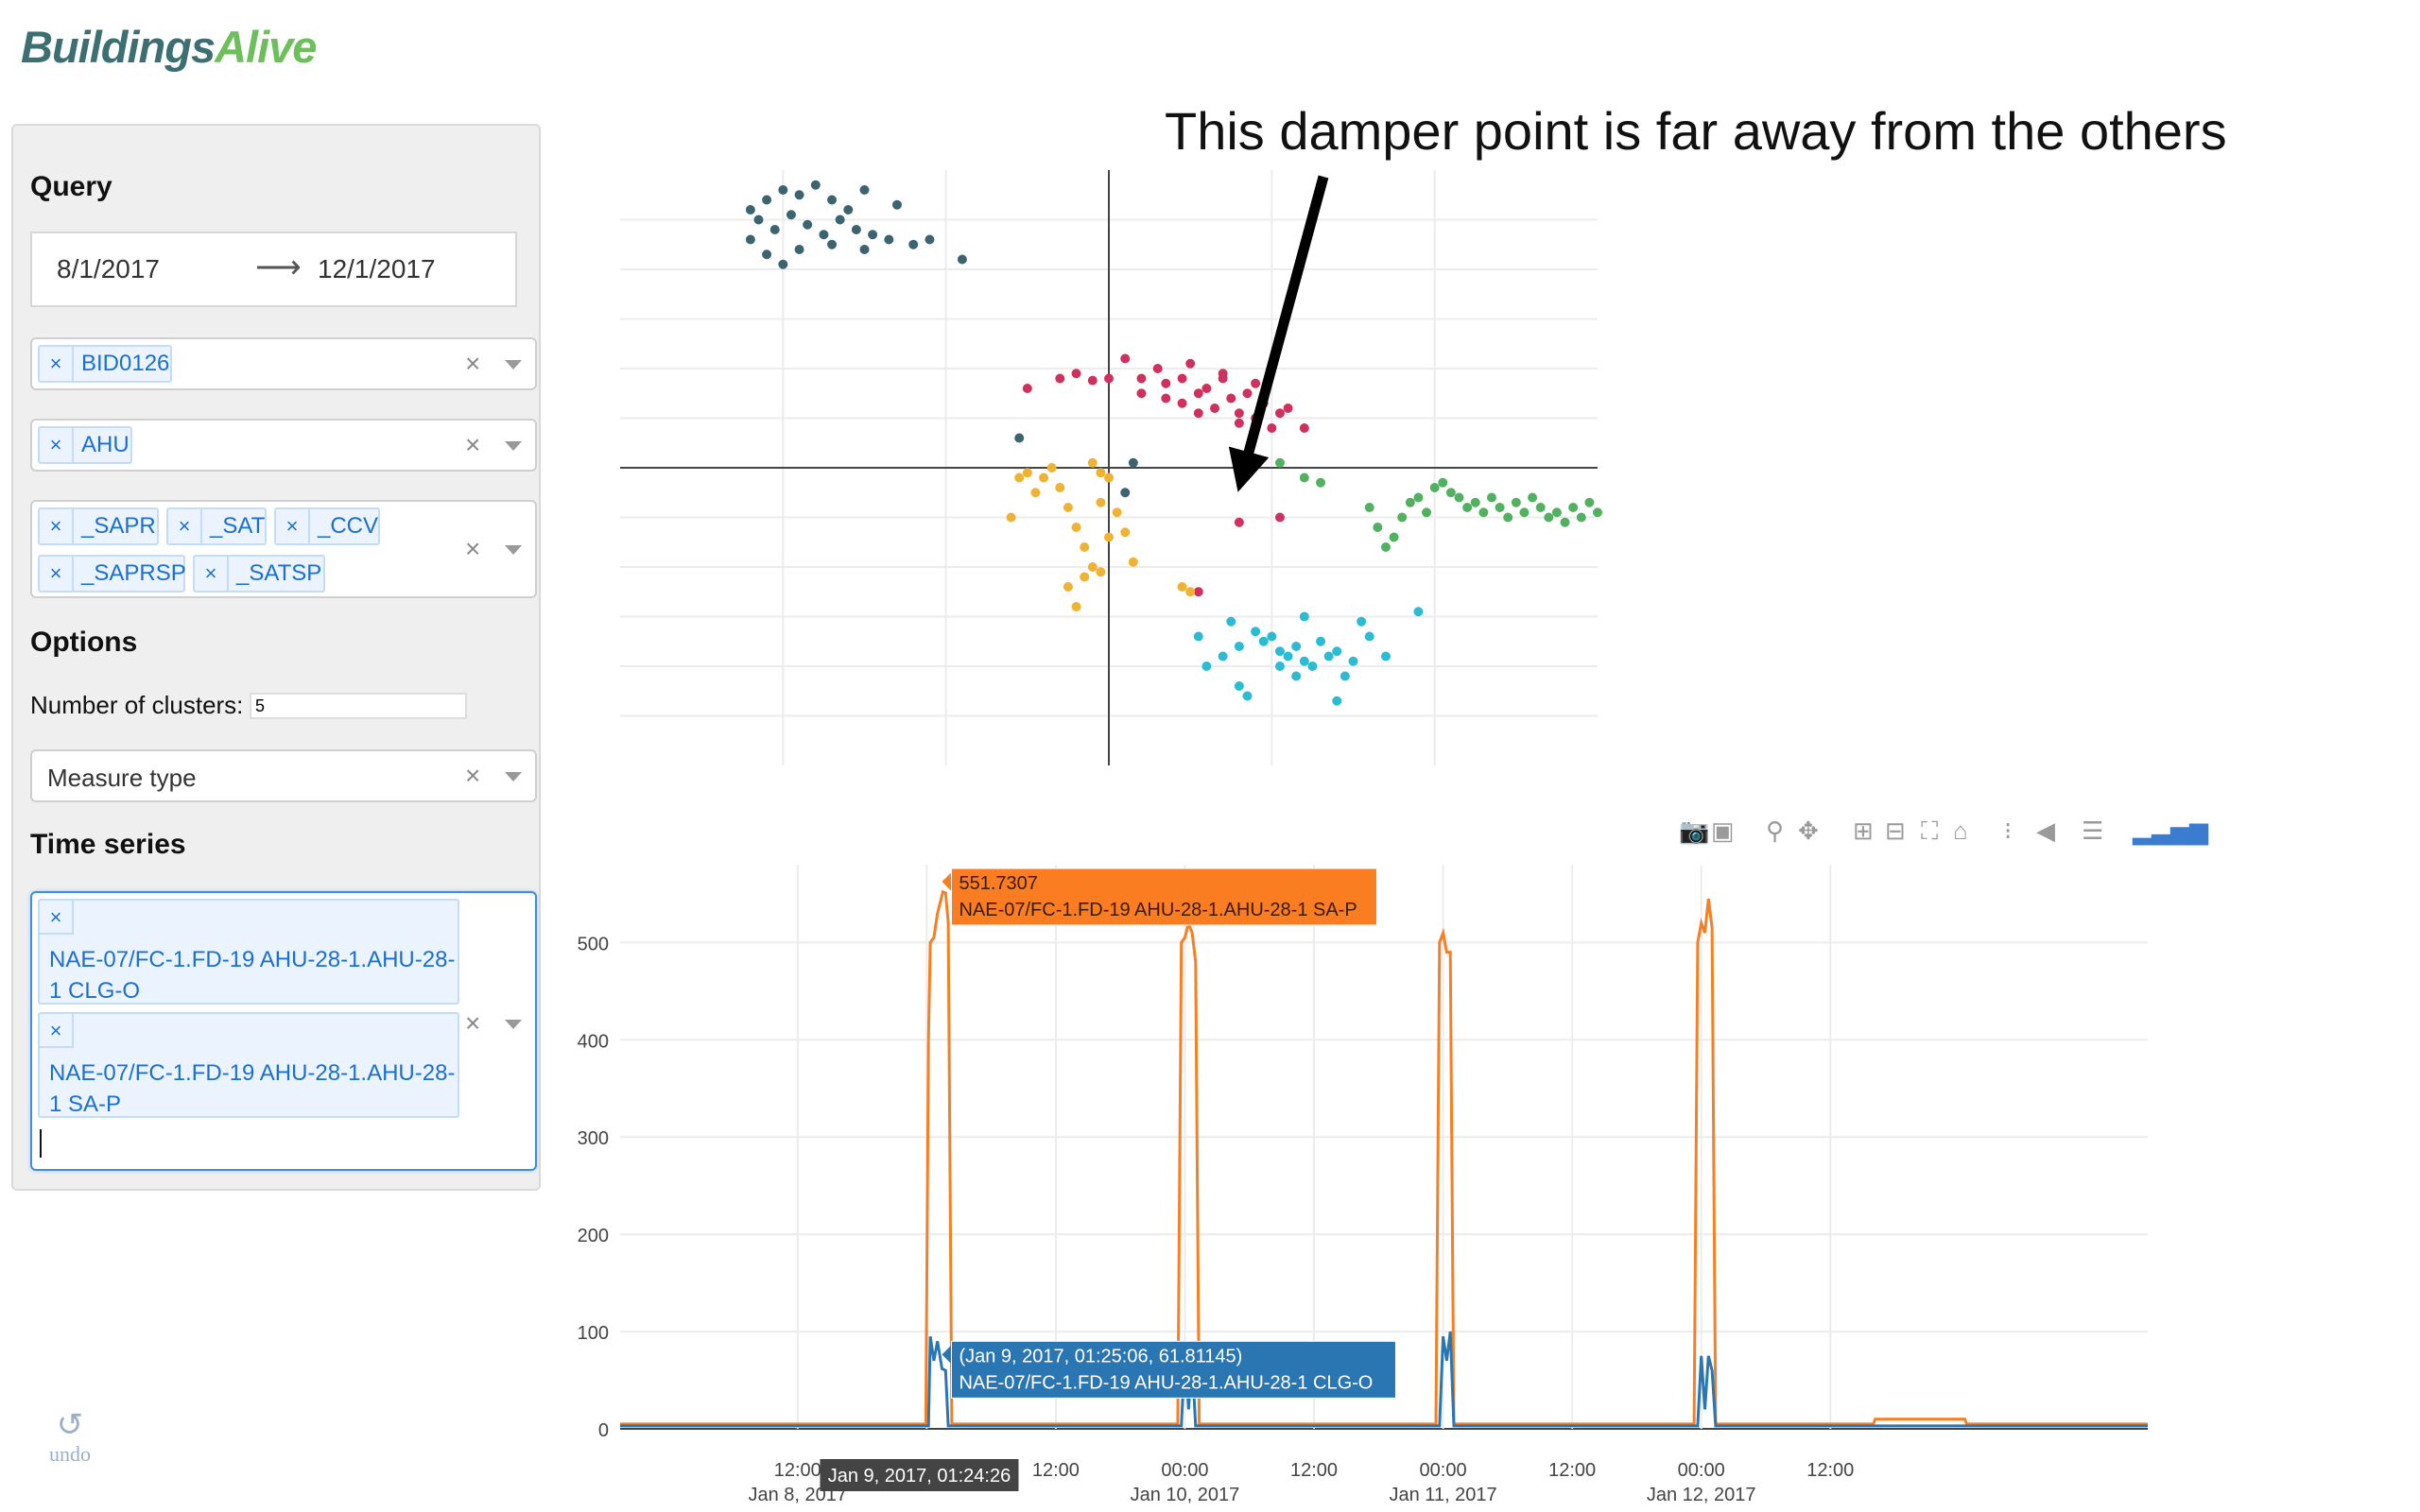 This screenshot has width=2420, height=1512. Describe the element at coordinates (1775, 830) in the screenshot. I see `zoom-icon: ⚲` at that location.